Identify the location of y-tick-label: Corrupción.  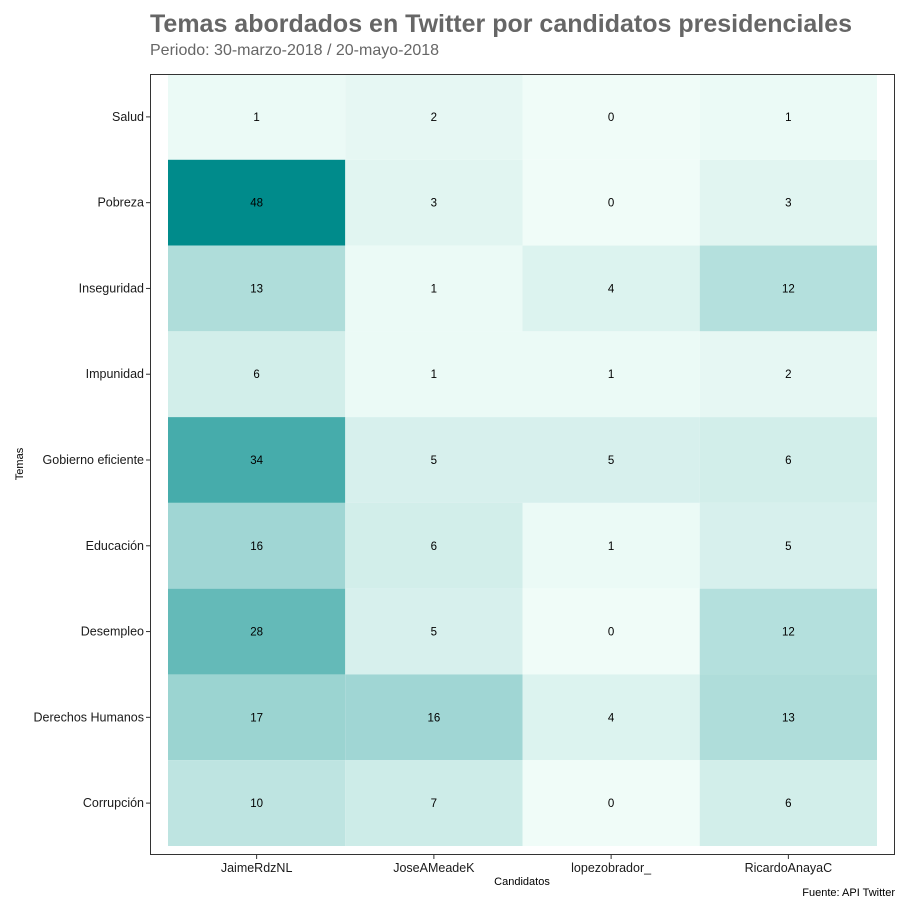
(113, 803).